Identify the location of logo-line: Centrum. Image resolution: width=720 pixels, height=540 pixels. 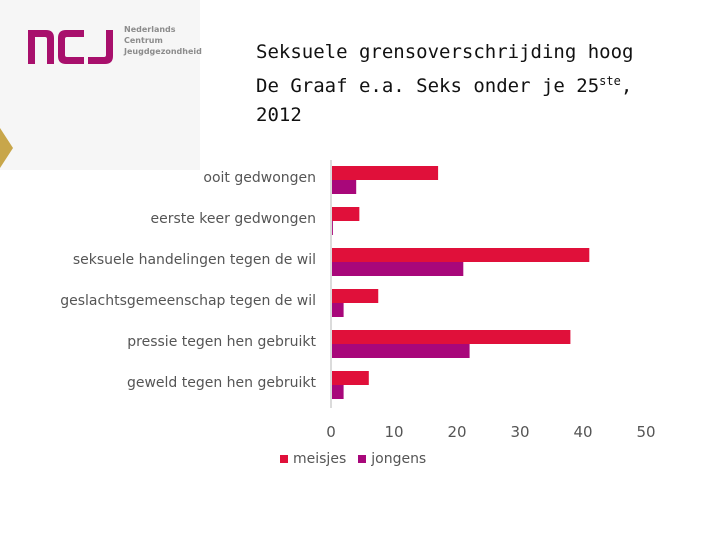
(143, 40).